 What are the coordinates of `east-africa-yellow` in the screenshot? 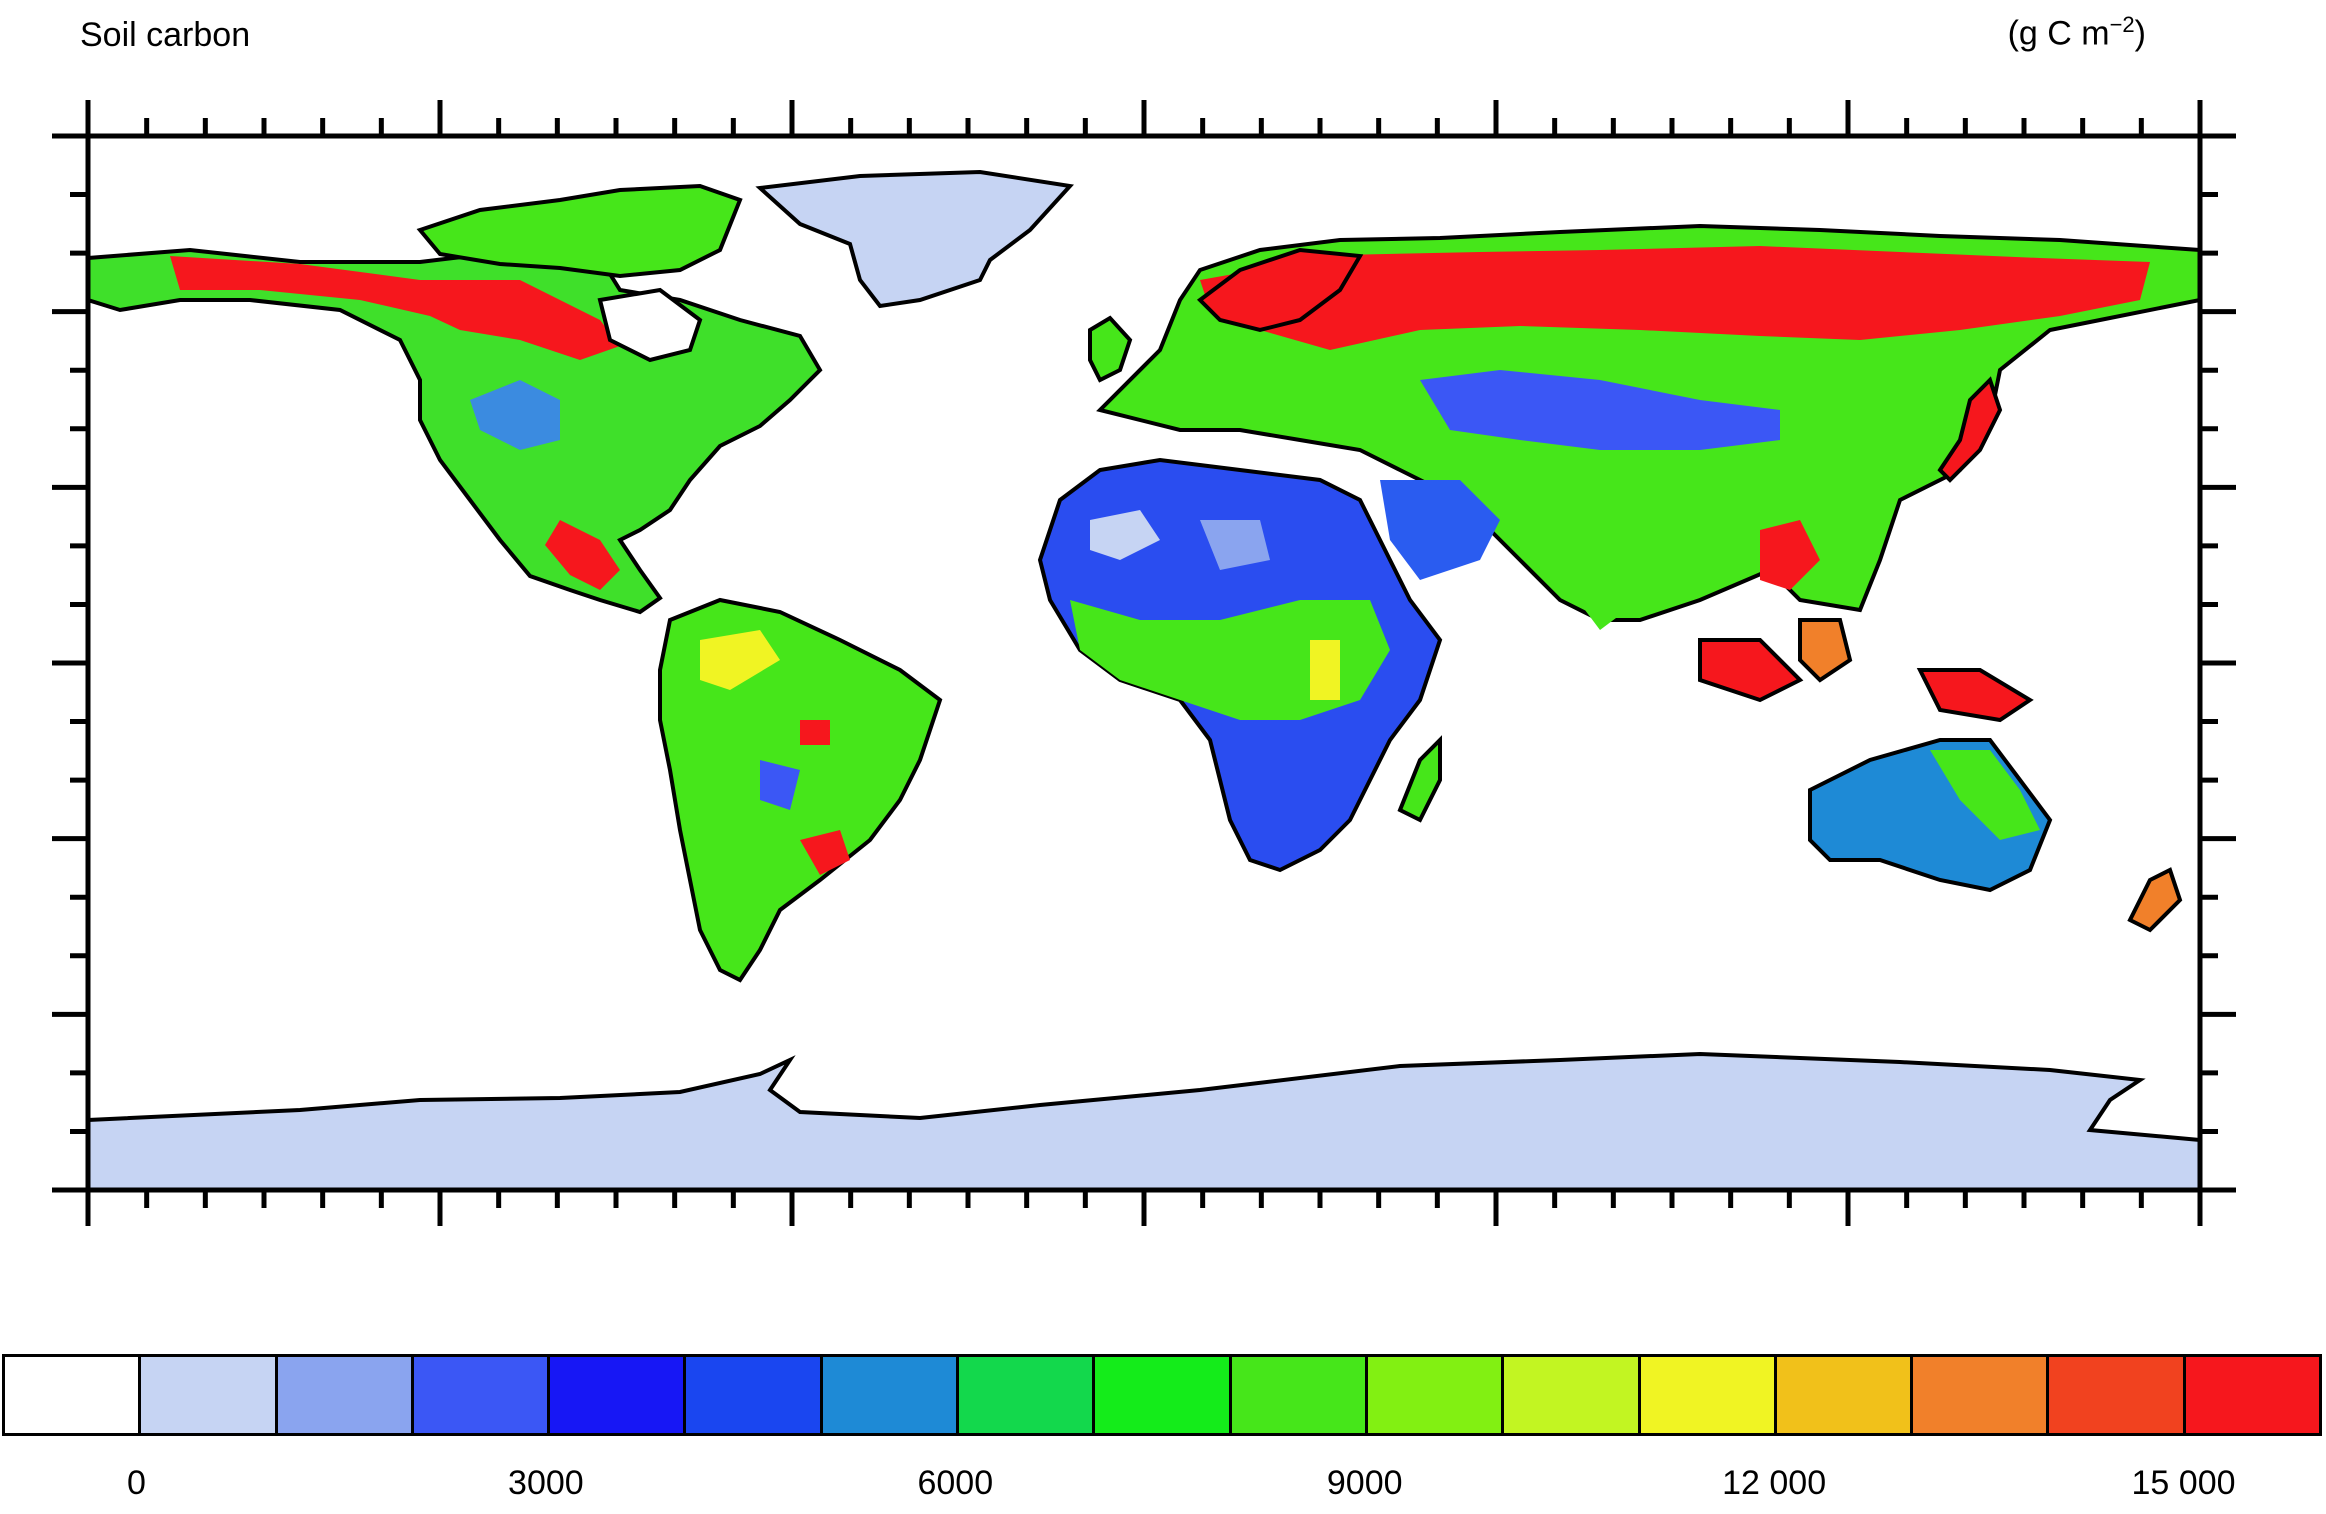 It's located at (1325, 670).